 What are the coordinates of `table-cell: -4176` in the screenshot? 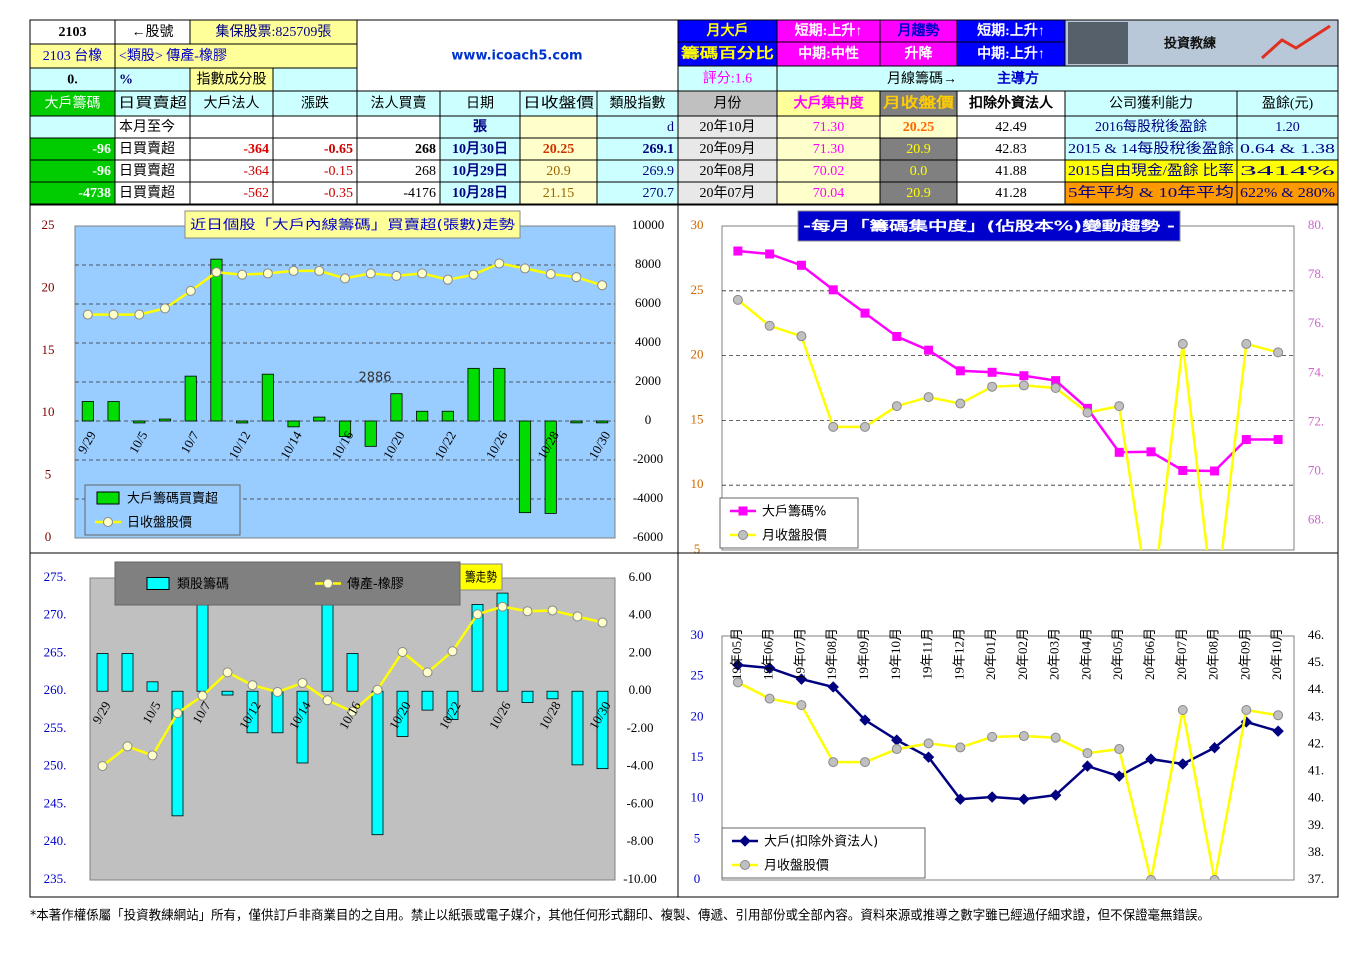 It's located at (419, 193).